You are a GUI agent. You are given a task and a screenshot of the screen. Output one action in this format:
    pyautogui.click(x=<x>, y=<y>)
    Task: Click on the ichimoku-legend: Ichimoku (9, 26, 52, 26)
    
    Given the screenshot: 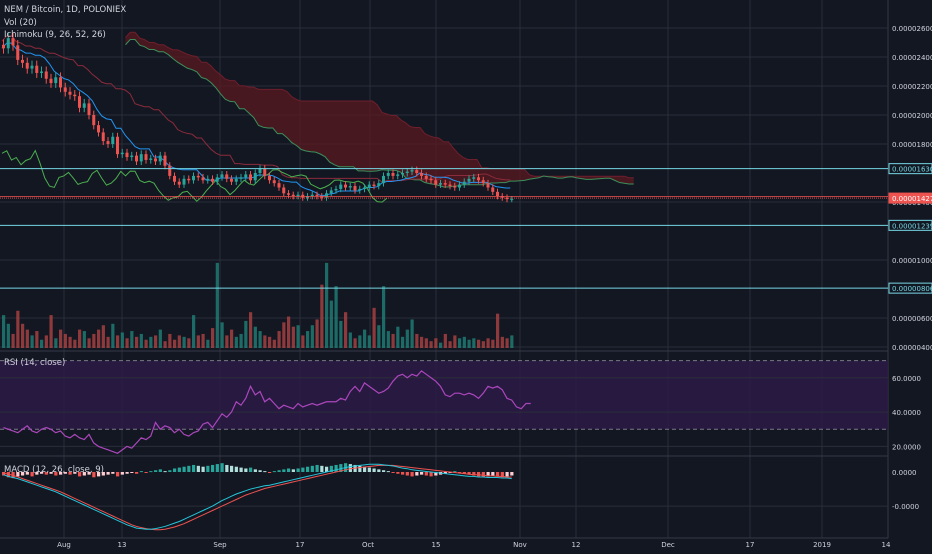 What is the action you would take?
    pyautogui.click(x=55, y=35)
    